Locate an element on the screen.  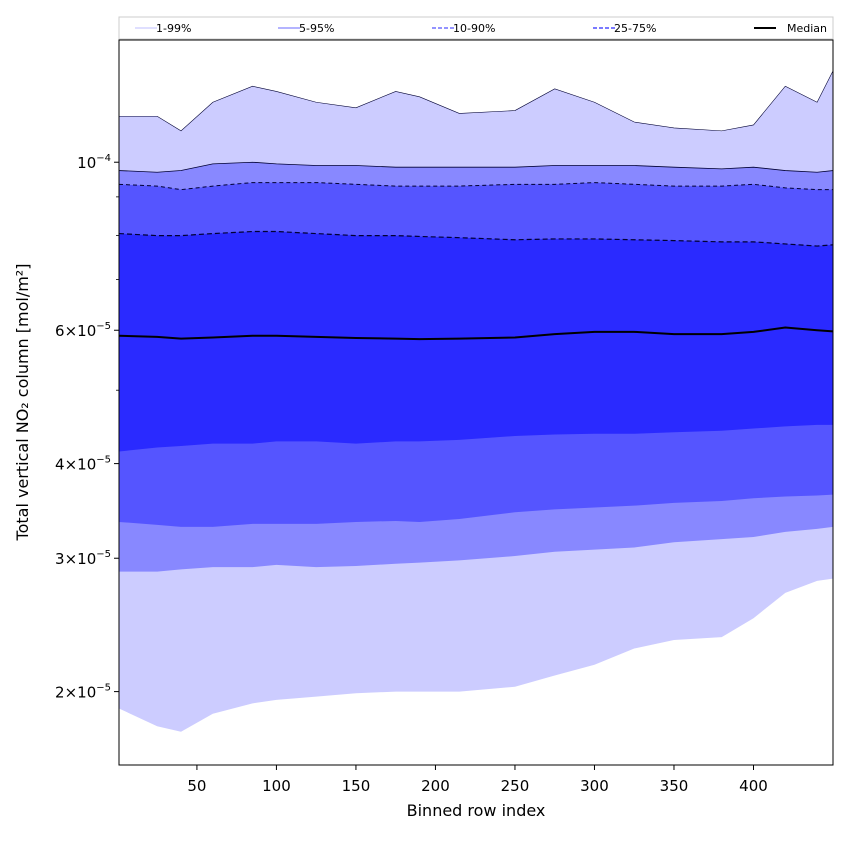
y-axis-ticks: 2×10⁻⁵ 3×10⁻⁵ 4×10⁻⁵ 6×10⁻⁵ 10−4 is located at coordinates (87, 427).